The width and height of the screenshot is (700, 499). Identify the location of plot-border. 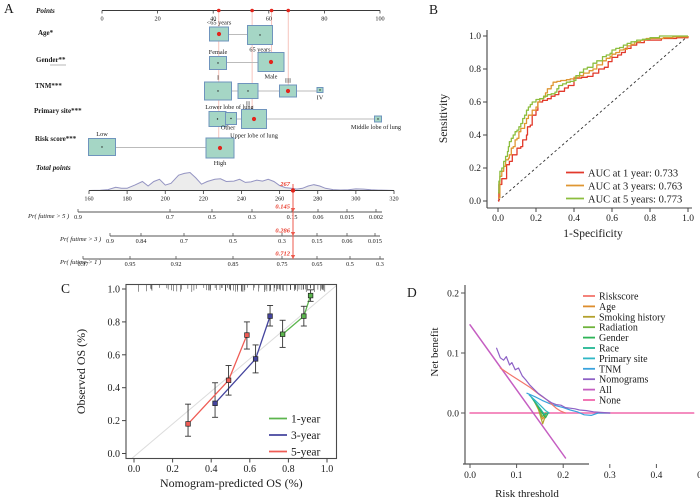
(231, 371).